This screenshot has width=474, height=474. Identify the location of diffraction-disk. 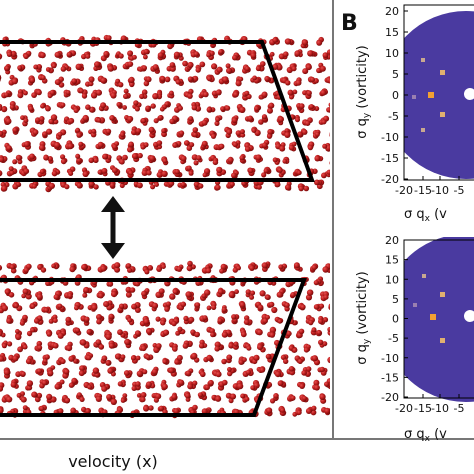
(439, 319).